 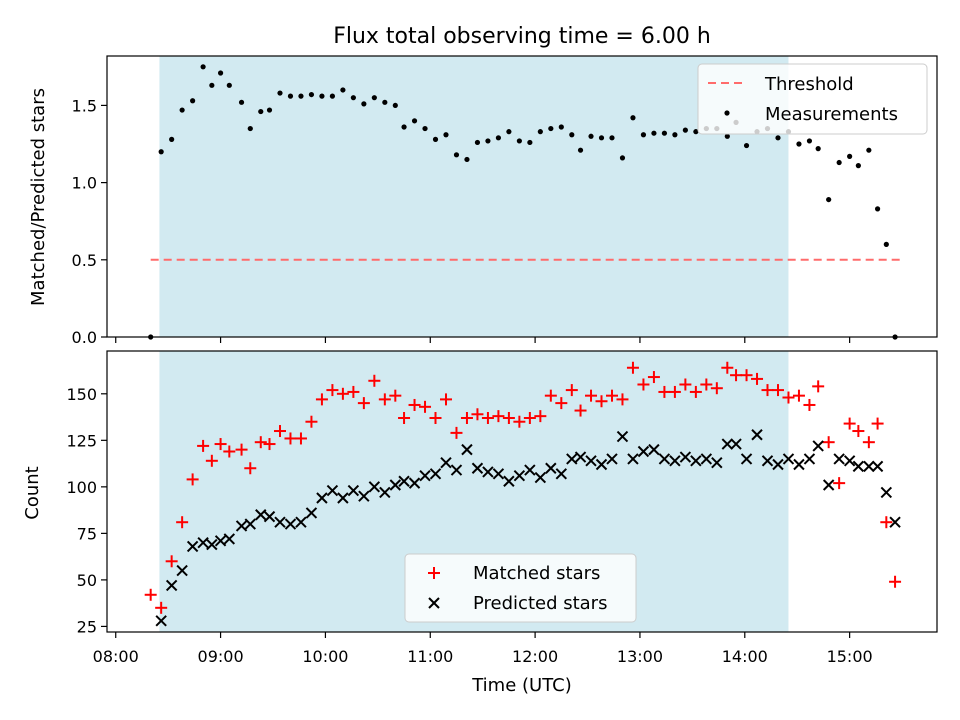 What do you see at coordinates (86, 510) in the screenshot?
I see `count-y-ticks: 25 50 75 100 125 150` at bounding box center [86, 510].